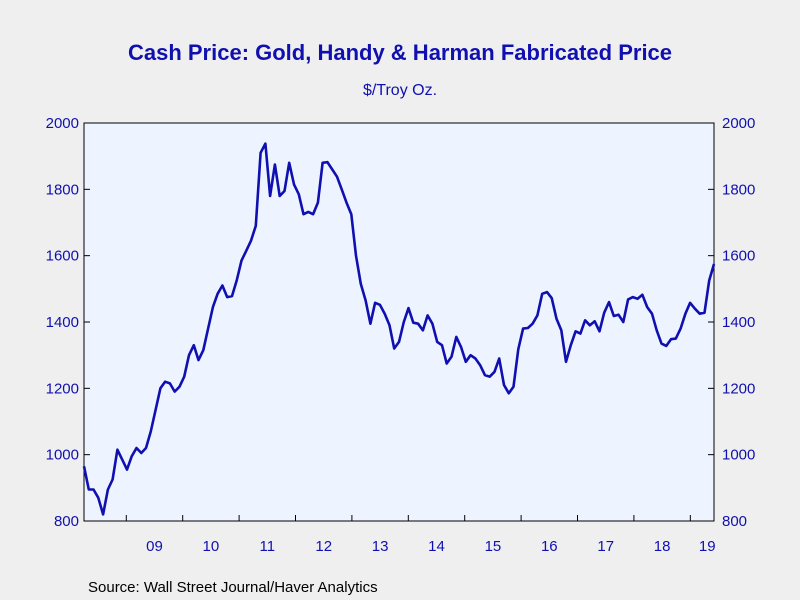 The width and height of the screenshot is (800, 600). What do you see at coordinates (605, 546) in the screenshot?
I see `x-tick-label: 17` at bounding box center [605, 546].